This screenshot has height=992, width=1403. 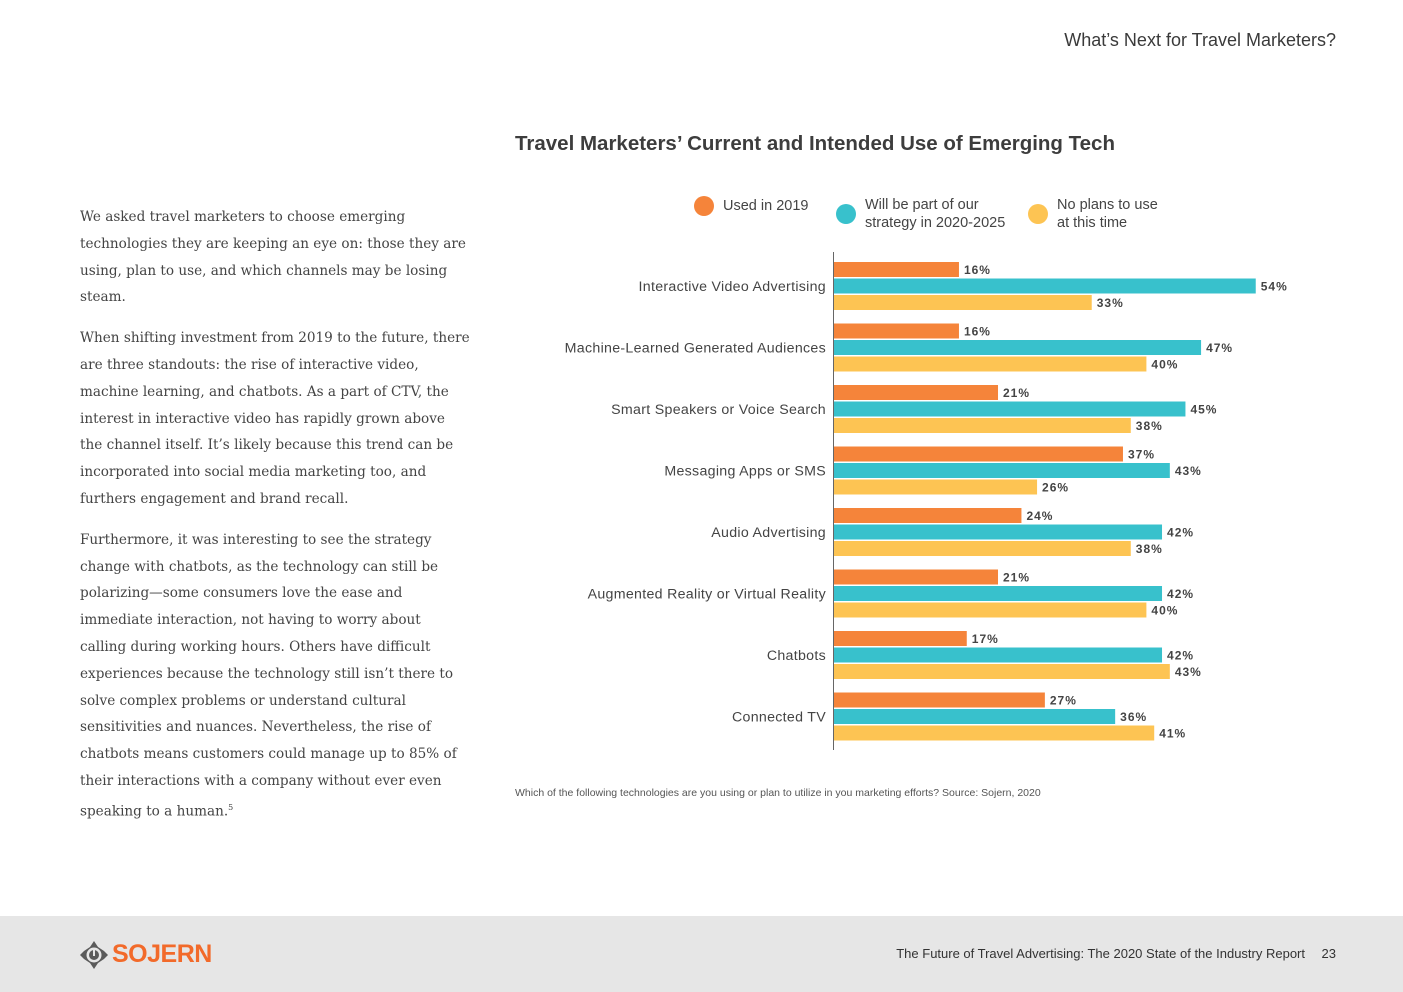 I want to click on legend-label: No plans to use at this time, so click(x=1107, y=214).